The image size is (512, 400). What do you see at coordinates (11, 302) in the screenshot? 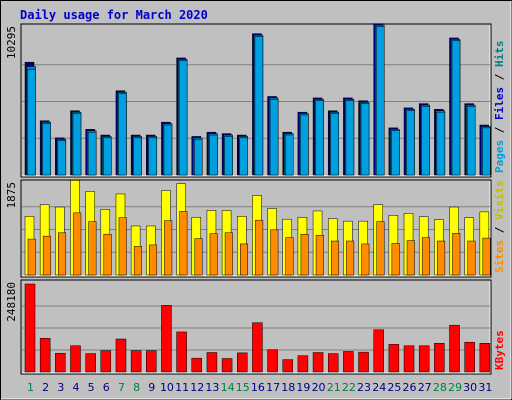
I see `y-axis-max-label: 248180` at bounding box center [11, 302].